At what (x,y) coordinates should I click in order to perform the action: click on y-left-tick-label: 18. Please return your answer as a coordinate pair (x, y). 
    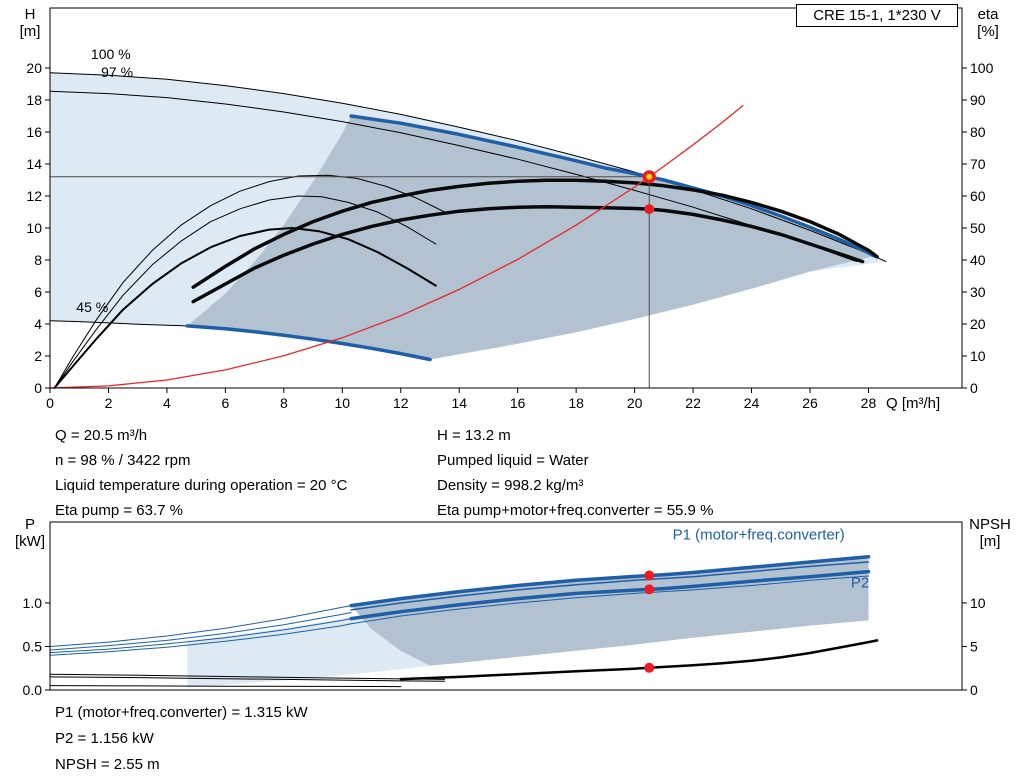
    Looking at the image, I should click on (34, 100).